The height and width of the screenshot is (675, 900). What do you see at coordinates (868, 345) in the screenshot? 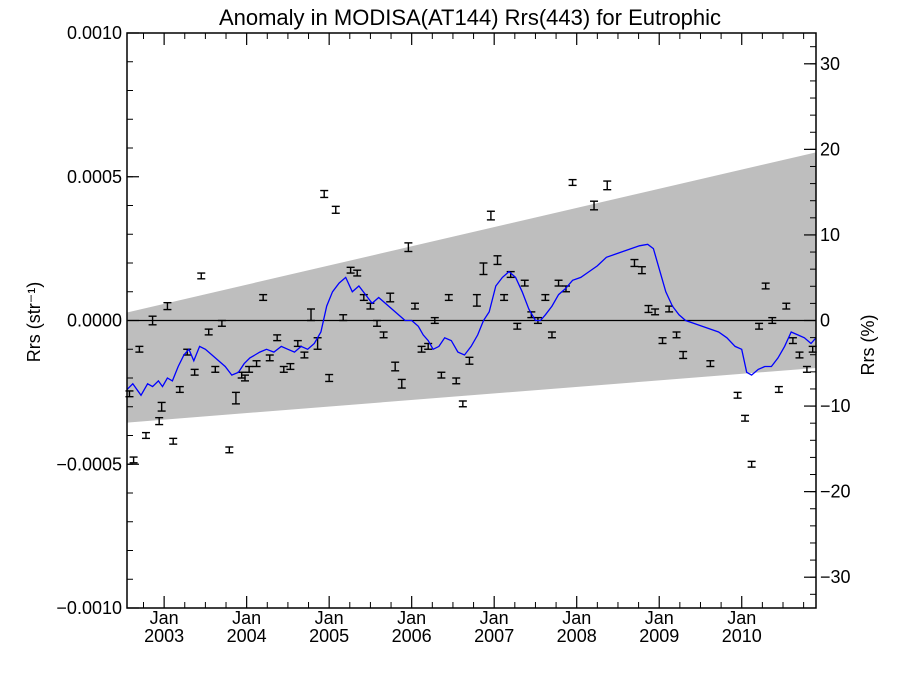
I see `right-axis-label: Rrs (%)` at bounding box center [868, 345].